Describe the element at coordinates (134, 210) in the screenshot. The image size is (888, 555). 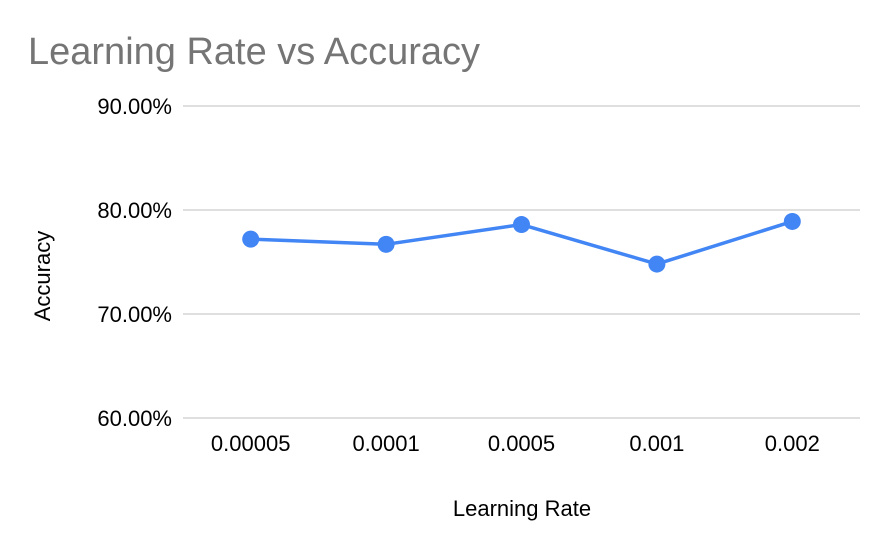
I see `y-tick-label: 80.00%` at that location.